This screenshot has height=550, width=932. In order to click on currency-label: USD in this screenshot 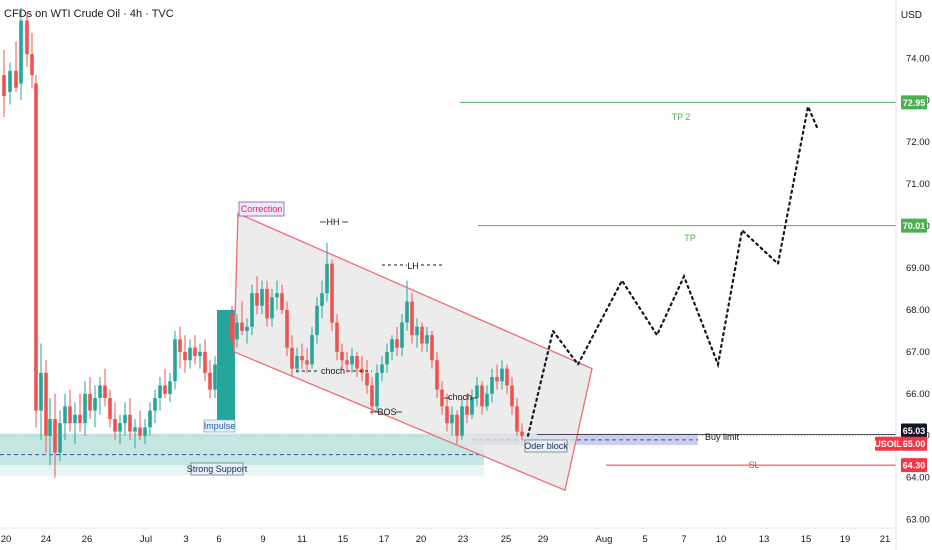, I will do `click(911, 15)`.